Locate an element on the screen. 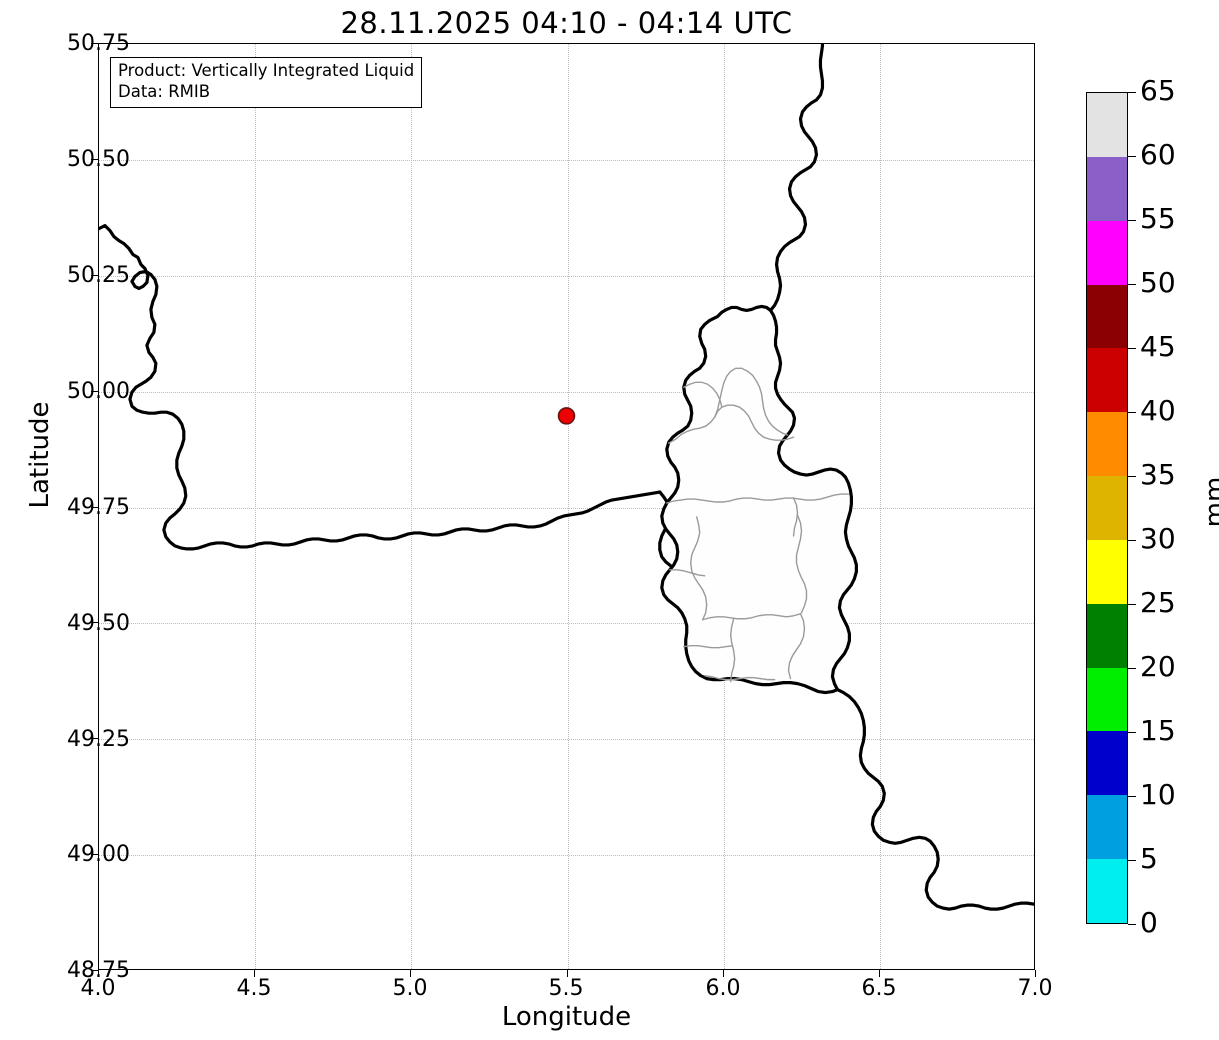 This screenshot has width=1219, height=1040. ytick-label-50.25: 50.25 is located at coordinates (98, 275).